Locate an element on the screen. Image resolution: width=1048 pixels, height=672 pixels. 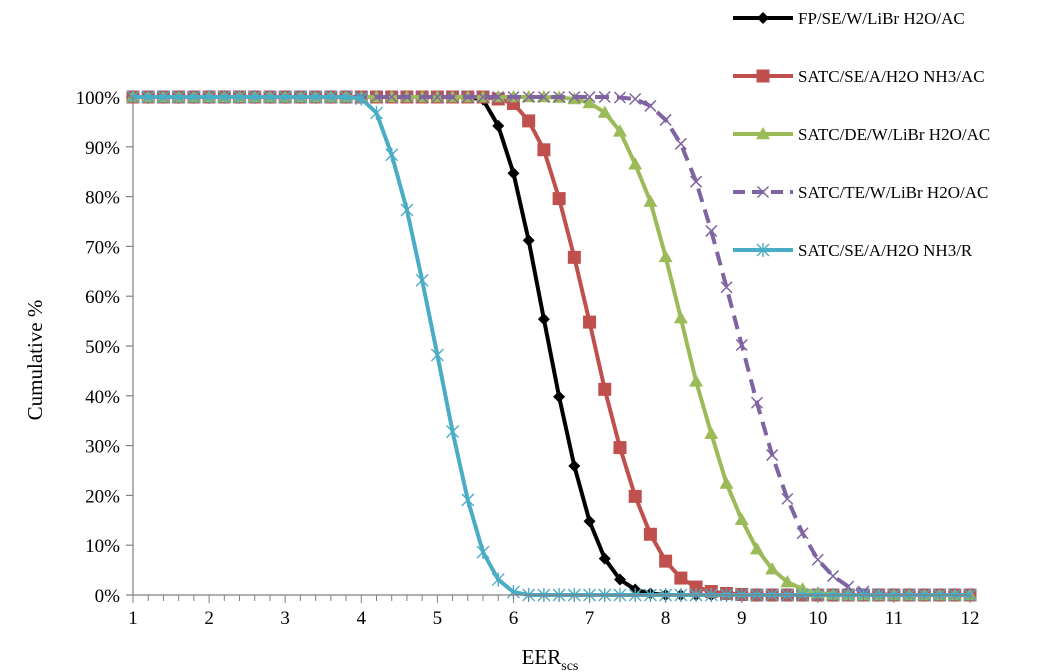
x-tick-label: 6 is located at coordinates (514, 618).